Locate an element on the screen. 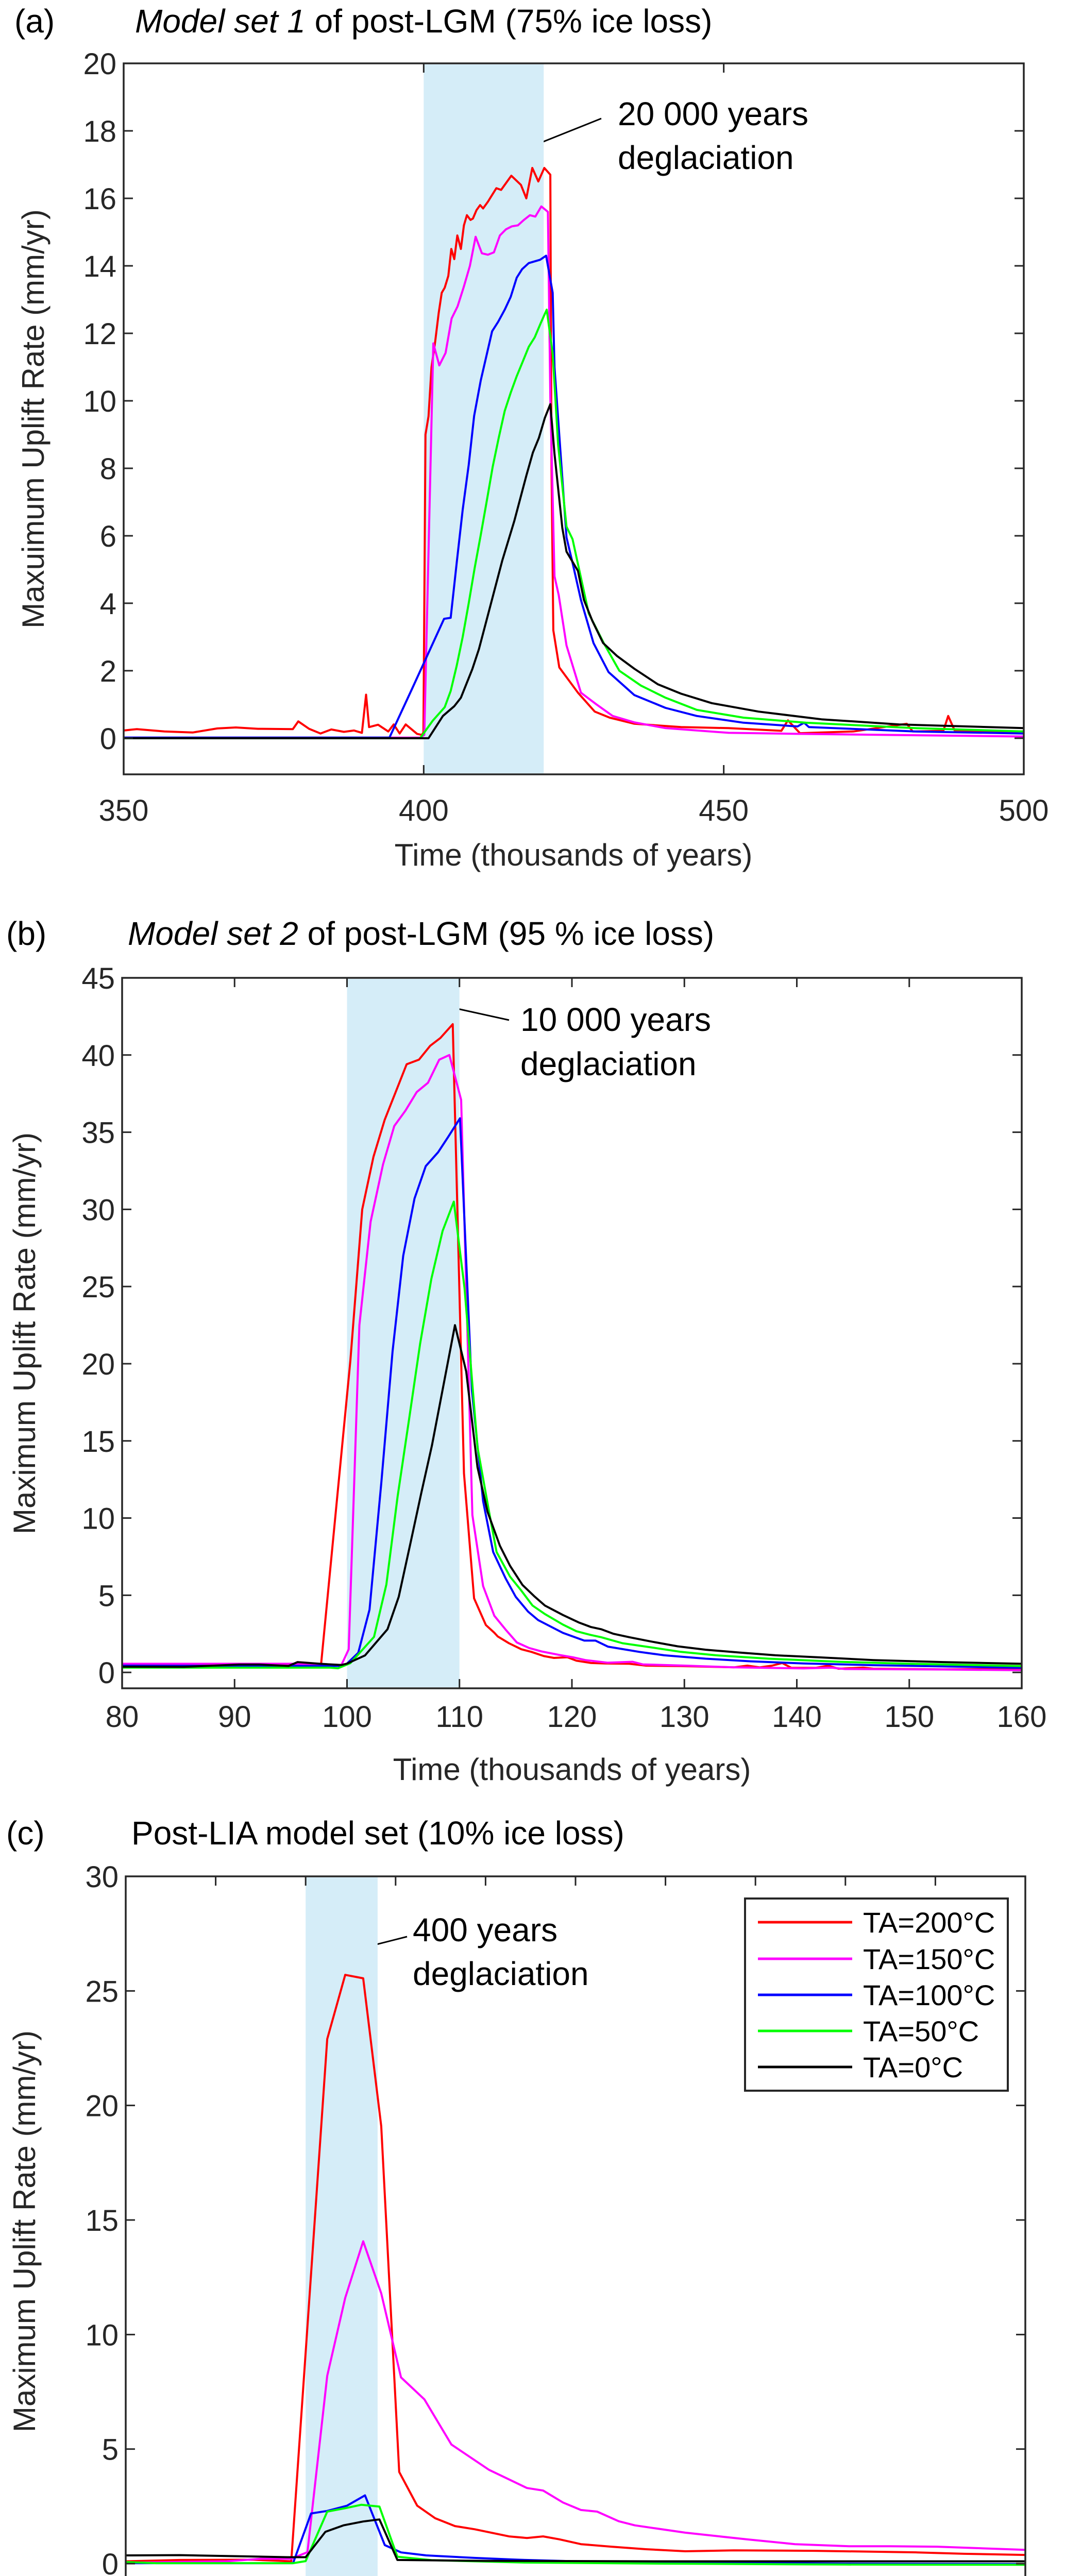 The height and width of the screenshot is (2576, 1065). panel-b-xtick-label: 120 is located at coordinates (572, 1717).